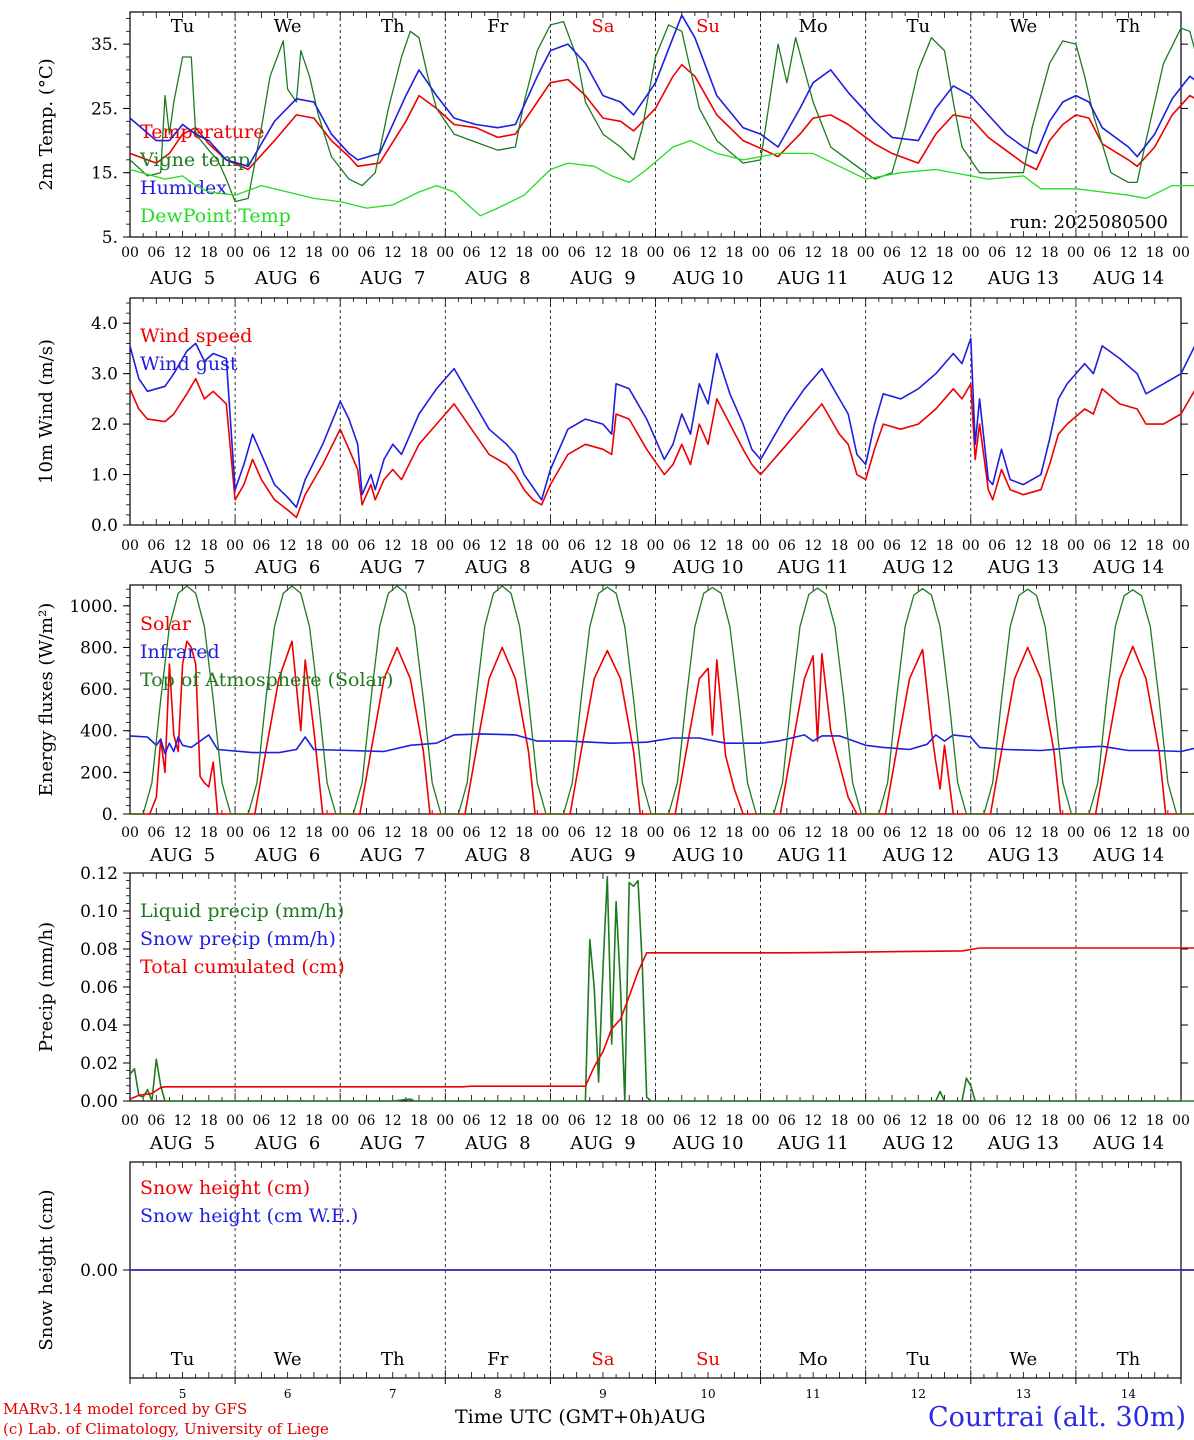 This screenshot has width=1194, height=1440. I want to click on y-tick-label: 200., so click(99, 773).